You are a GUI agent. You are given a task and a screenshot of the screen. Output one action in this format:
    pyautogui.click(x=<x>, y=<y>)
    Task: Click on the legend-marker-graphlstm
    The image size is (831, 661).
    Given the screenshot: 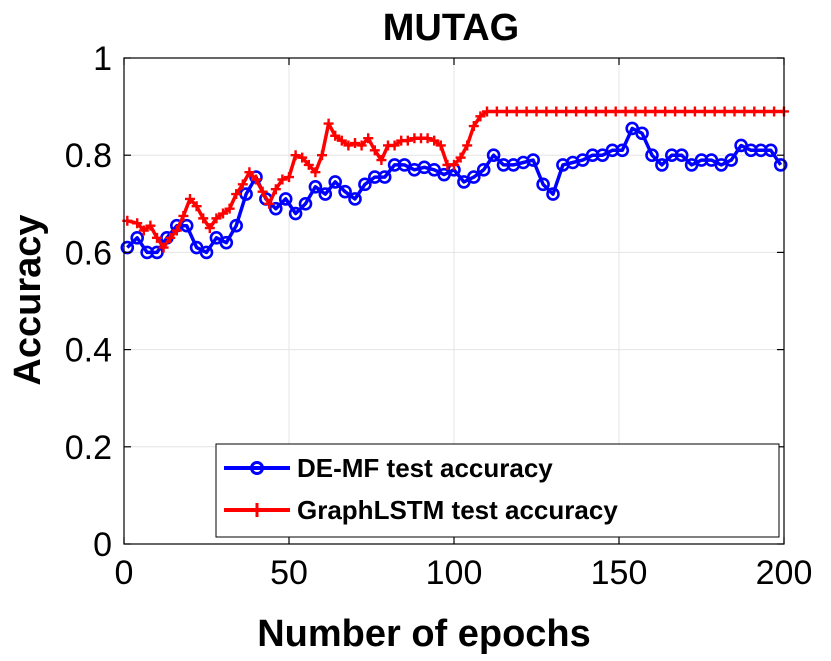 What is the action you would take?
    pyautogui.click(x=257, y=510)
    